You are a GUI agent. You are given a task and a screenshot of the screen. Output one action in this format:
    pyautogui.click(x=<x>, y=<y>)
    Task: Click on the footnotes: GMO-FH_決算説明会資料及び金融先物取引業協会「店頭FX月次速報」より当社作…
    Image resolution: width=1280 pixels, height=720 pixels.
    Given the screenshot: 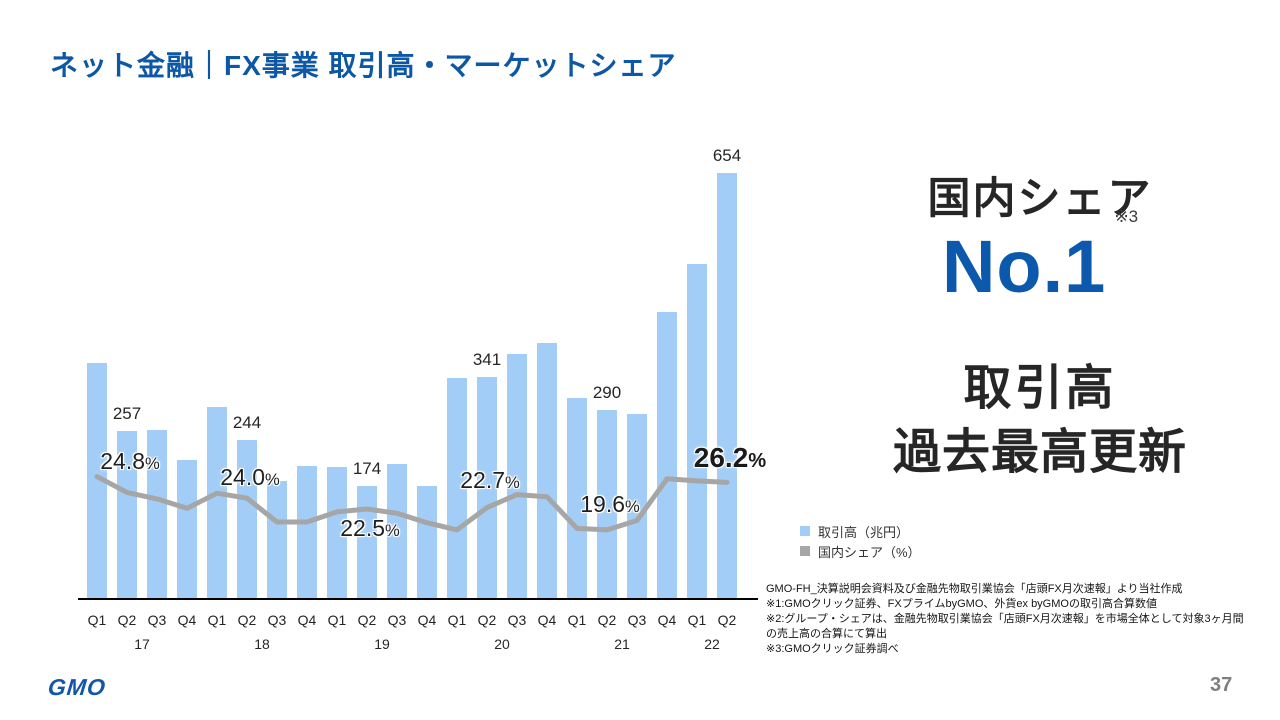 What is the action you would take?
    pyautogui.click(x=1021, y=619)
    